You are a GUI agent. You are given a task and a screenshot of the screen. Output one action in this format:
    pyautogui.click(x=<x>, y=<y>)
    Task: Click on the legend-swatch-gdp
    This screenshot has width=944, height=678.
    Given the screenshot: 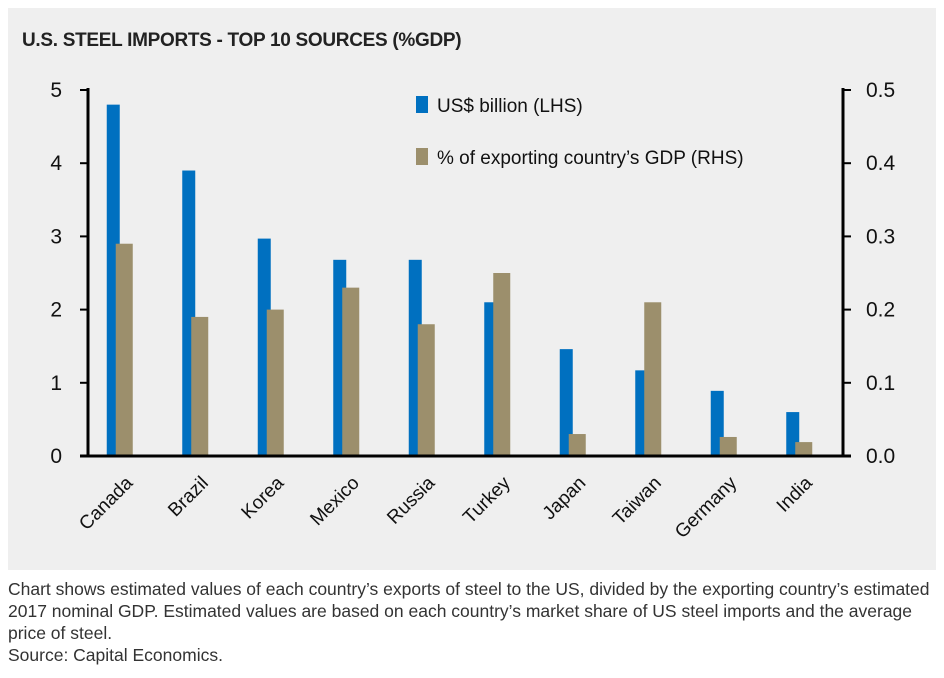 What is the action you would take?
    pyautogui.click(x=422, y=156)
    